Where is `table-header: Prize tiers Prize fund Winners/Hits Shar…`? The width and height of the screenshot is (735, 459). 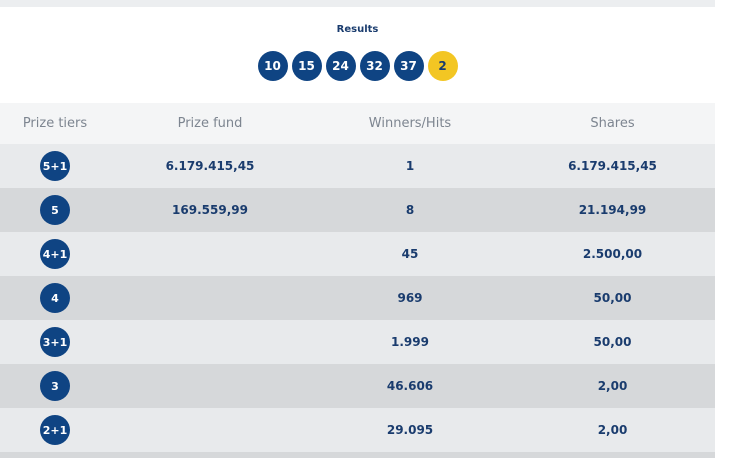 table-header: Prize tiers Prize fund Winners/Hits Shar… is located at coordinates (357, 123).